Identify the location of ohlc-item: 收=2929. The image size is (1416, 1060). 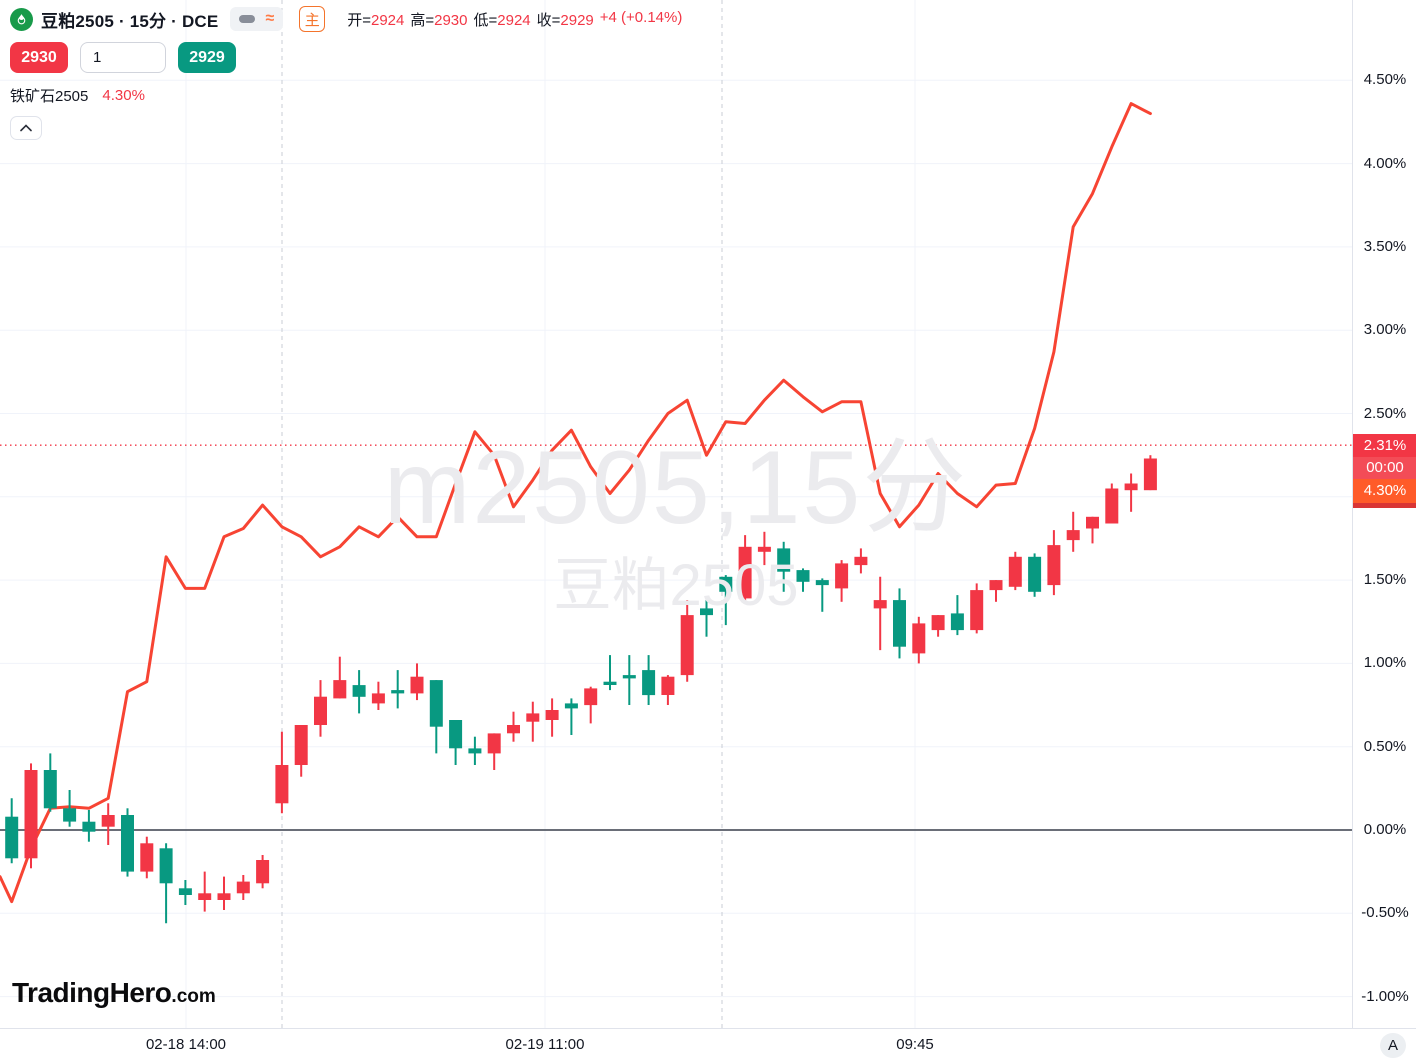
(565, 20).